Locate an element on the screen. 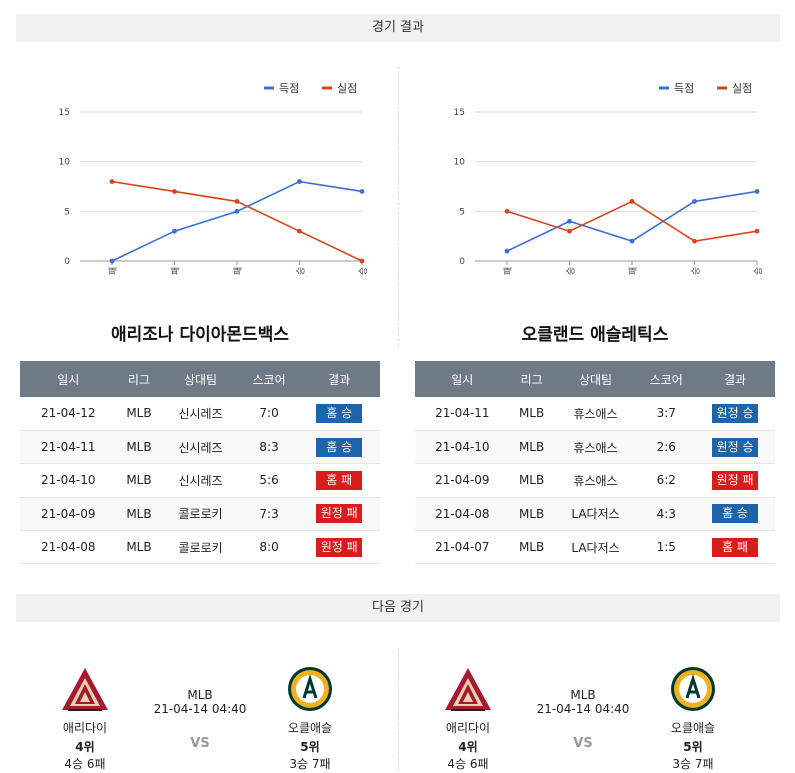 This screenshot has width=795, height=773. cell-score: 6:2 is located at coordinates (666, 480).